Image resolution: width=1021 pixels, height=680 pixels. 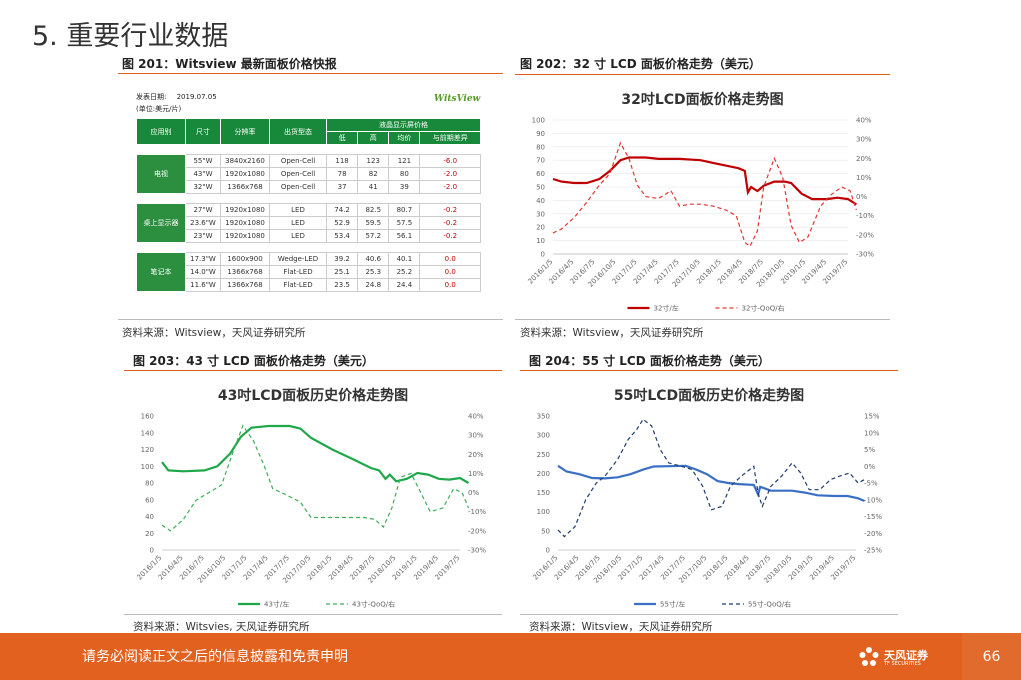 I want to click on fig201-top-rule, so click(x=310, y=73).